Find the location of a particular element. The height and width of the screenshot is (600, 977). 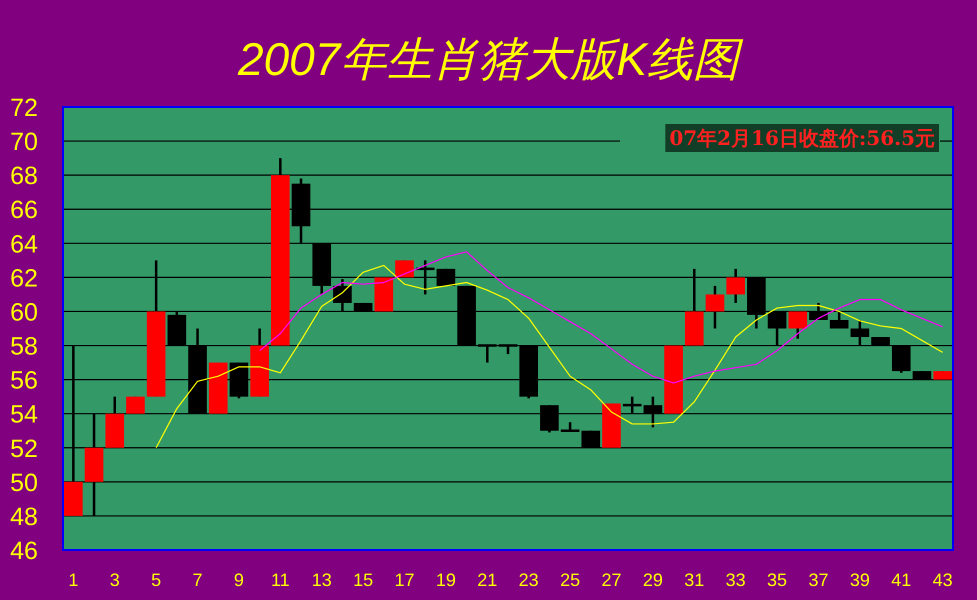

x-tick-label: 41 is located at coordinates (901, 580).